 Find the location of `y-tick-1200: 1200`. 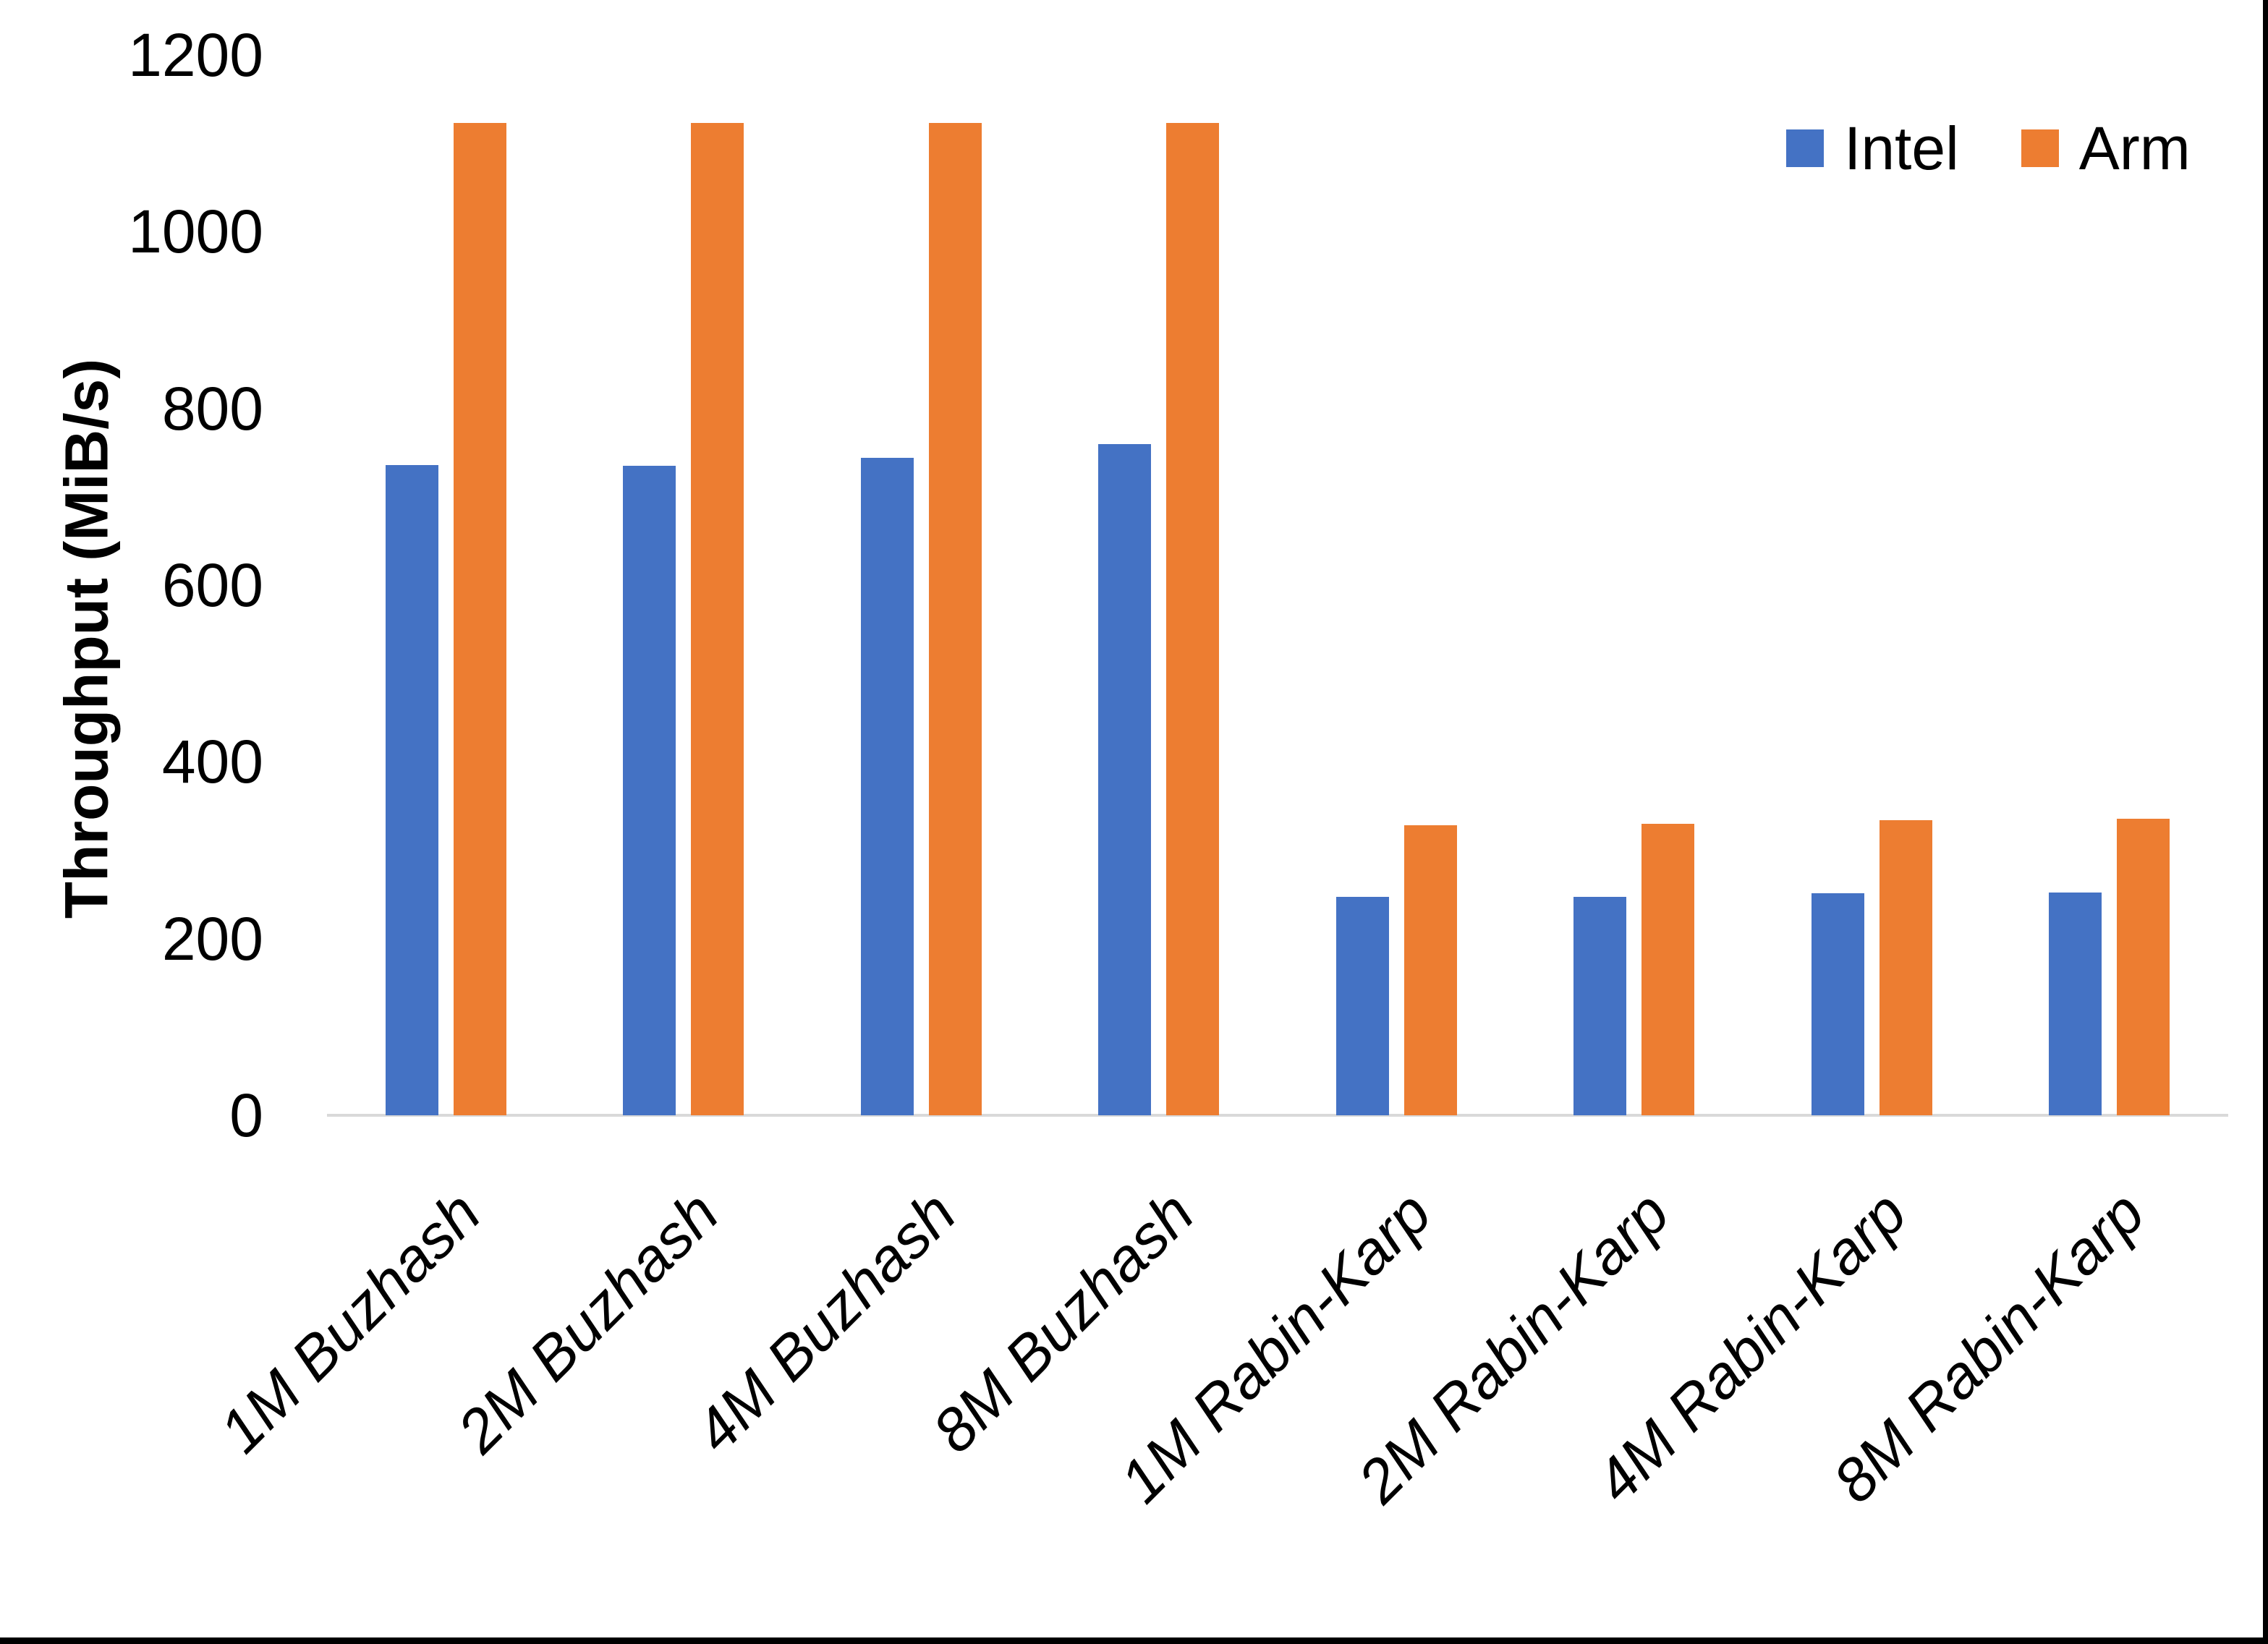

y-tick-1200: 1200 is located at coordinates (195, 55).